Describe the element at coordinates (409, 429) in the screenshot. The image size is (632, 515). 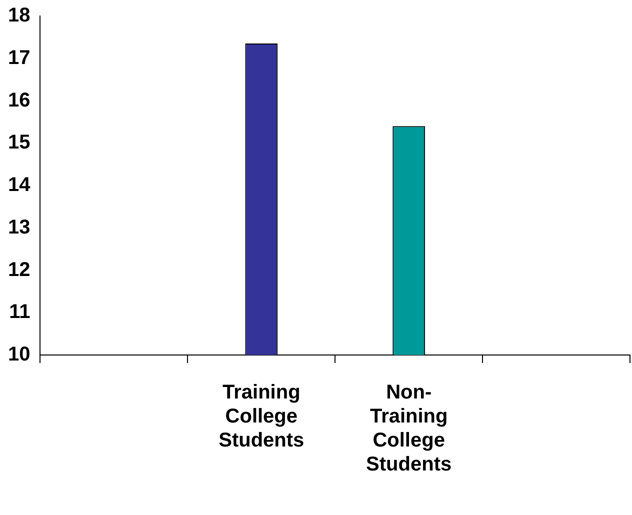
I see `x-tick-label: Non-Training College Students` at that location.